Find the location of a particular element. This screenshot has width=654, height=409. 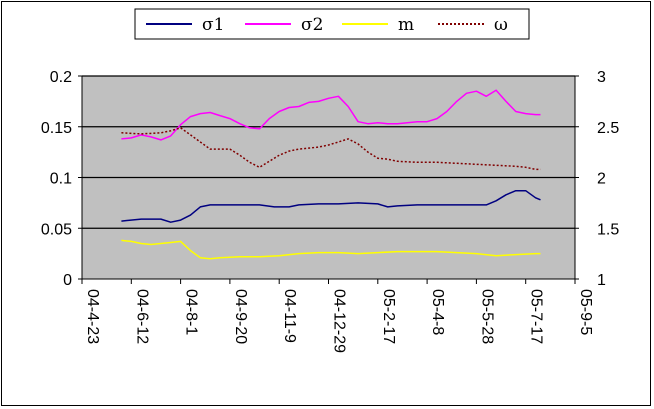

x-tick-label: 05-9-5 is located at coordinates (585, 312).